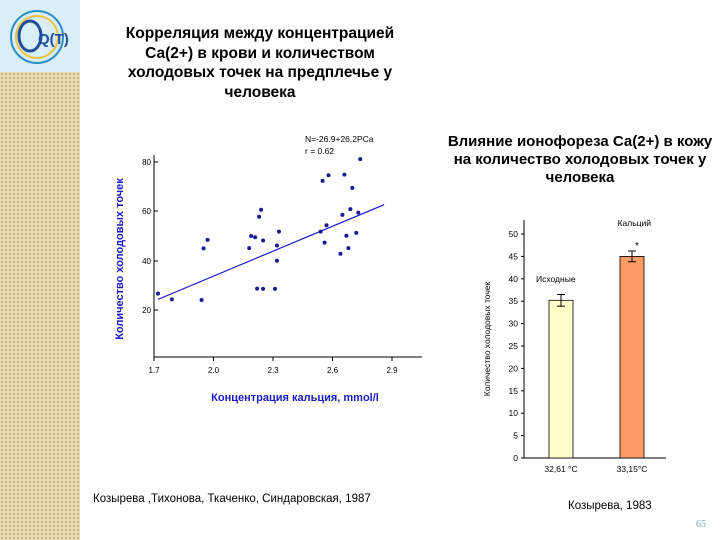  What do you see at coordinates (487, 339) in the screenshot?
I see `bar-y-axis-label: Количество холодовых точек` at bounding box center [487, 339].